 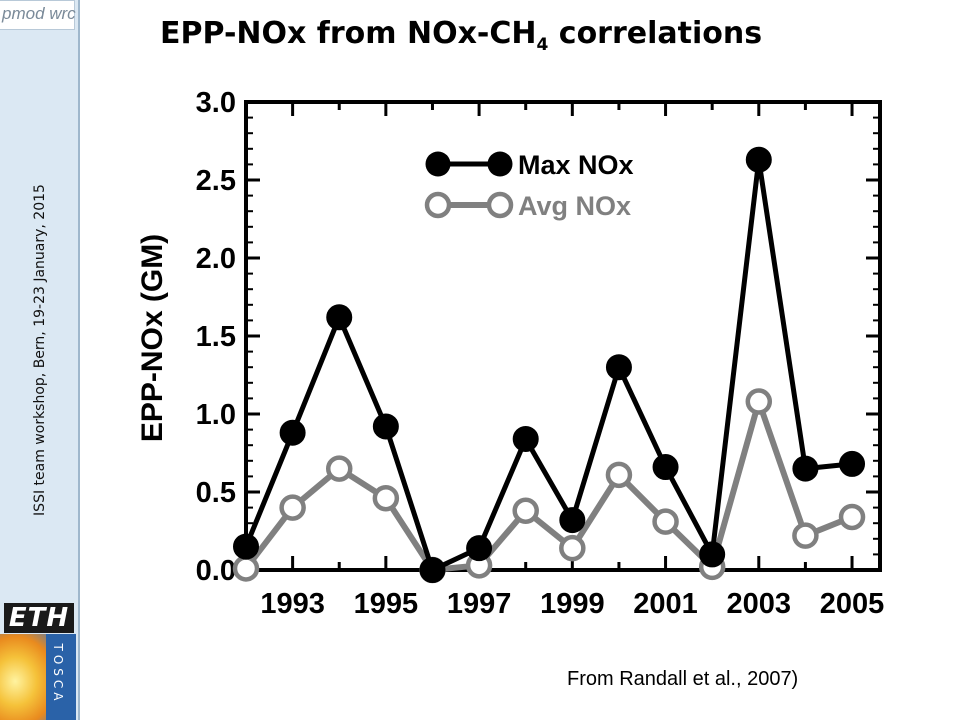 I want to click on title-end: correlations, so click(x=655, y=33).